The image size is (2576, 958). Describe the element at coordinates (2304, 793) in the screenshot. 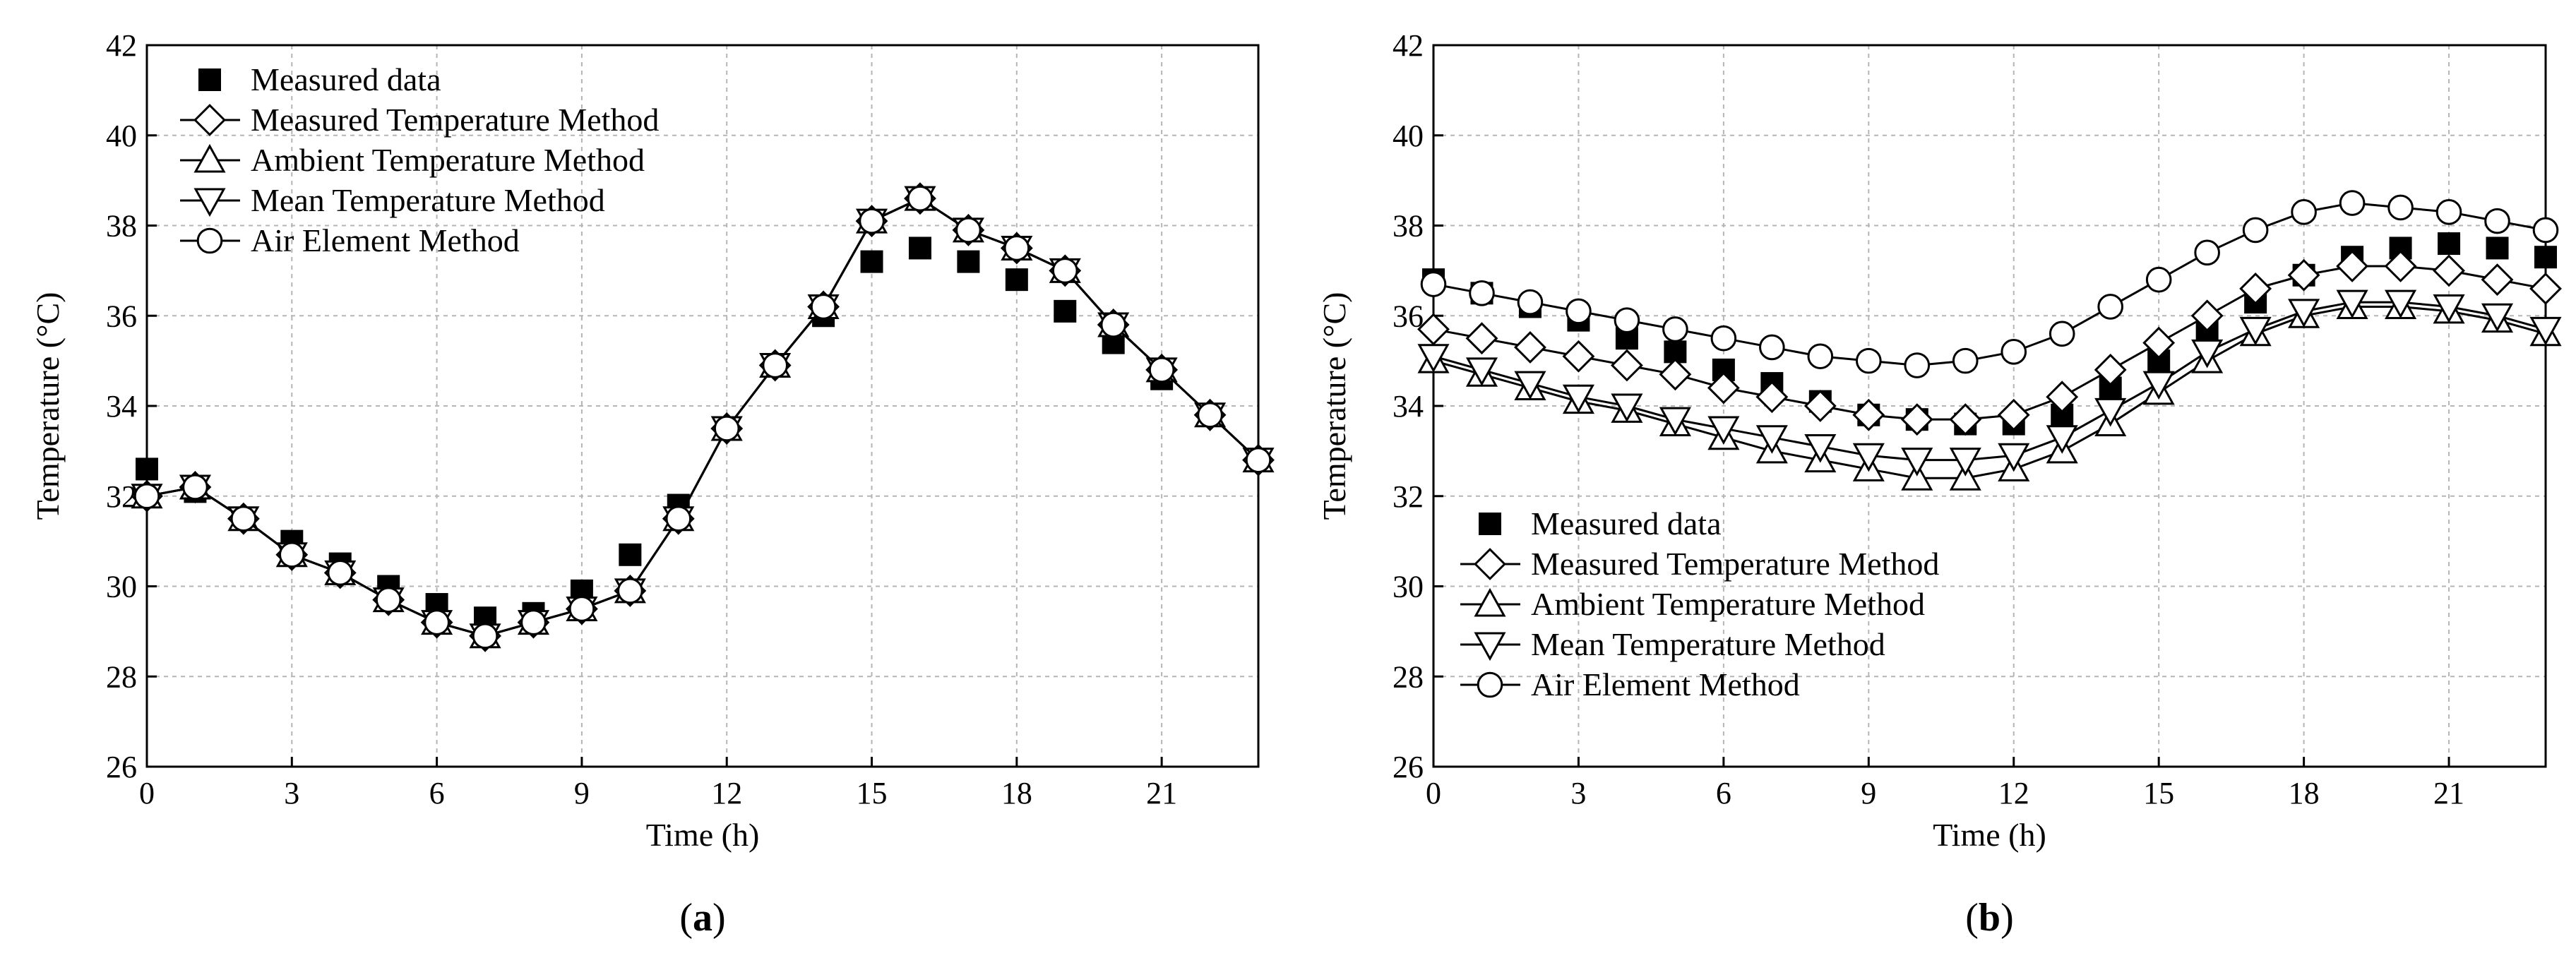

I see `x-tick-label: 18` at that location.